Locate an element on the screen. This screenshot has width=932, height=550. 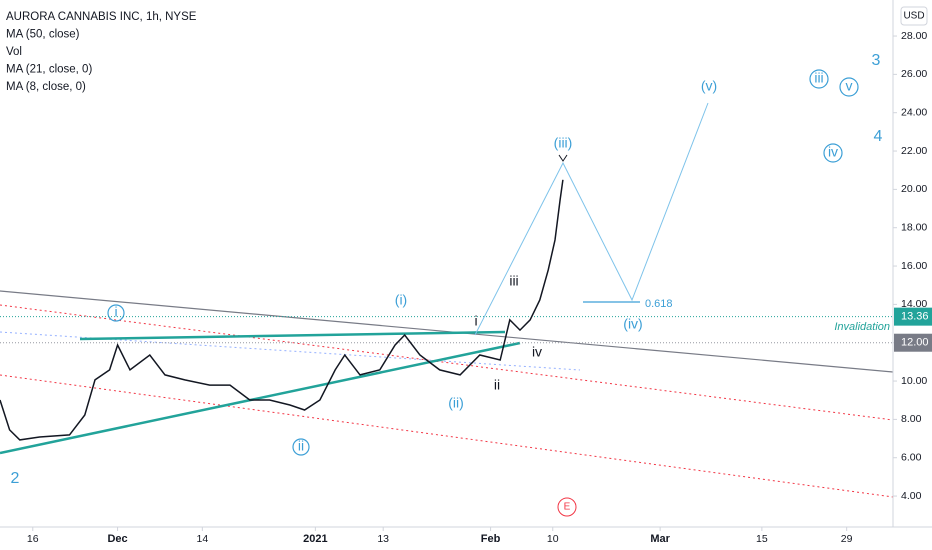
x-tick-label: Dec is located at coordinates (117, 539).